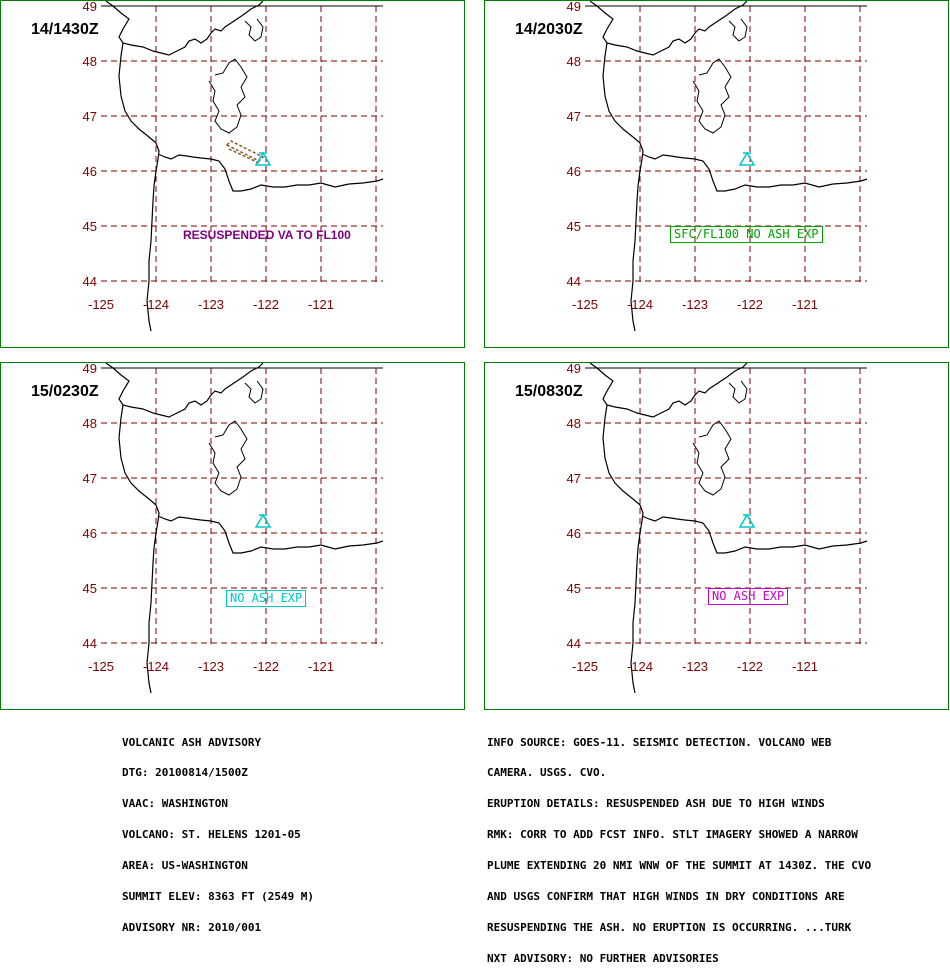 The width and height of the screenshot is (950, 974). What do you see at coordinates (192, 927) in the screenshot?
I see `advisory-line: ADVISORY NR: 2010/001` at bounding box center [192, 927].